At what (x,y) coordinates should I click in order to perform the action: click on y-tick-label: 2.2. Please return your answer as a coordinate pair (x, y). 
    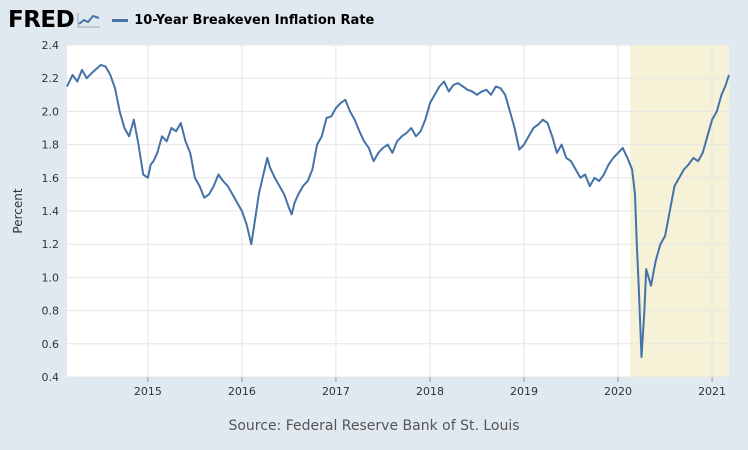
    Looking at the image, I should click on (51, 78).